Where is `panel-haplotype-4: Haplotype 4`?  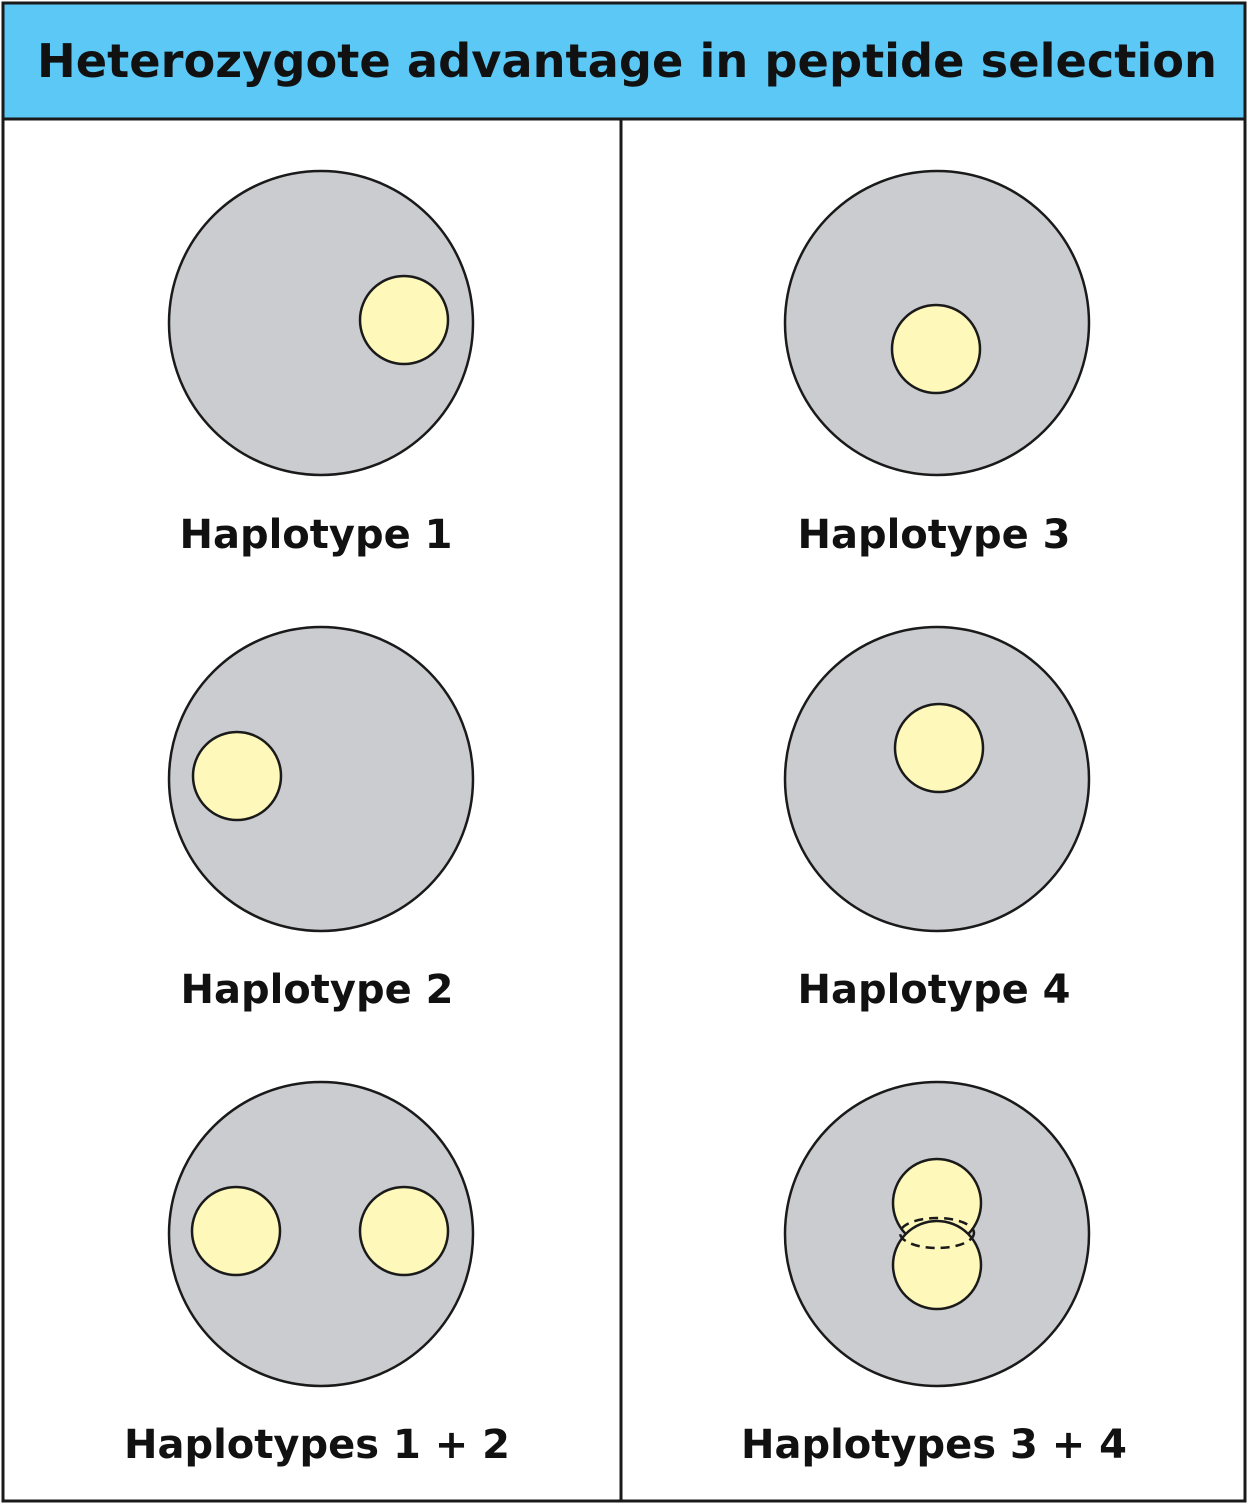
panel-haplotype-4: Haplotype 4 is located at coordinates (937, 819).